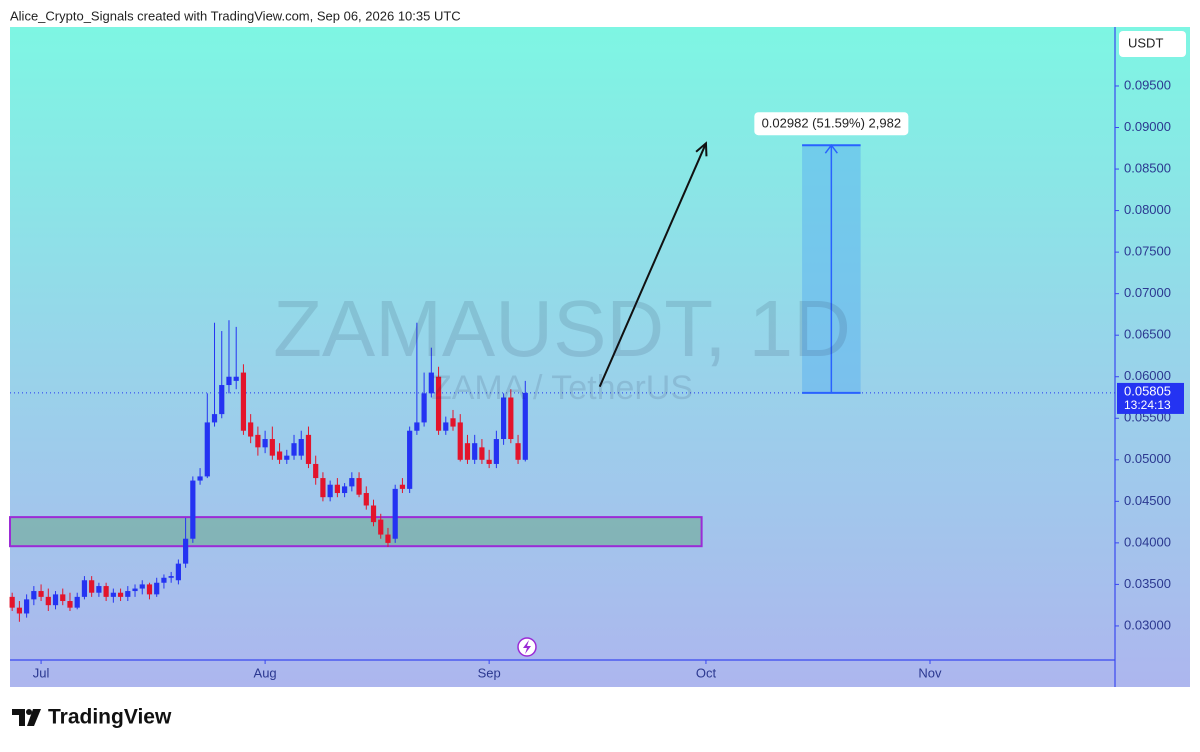  I want to click on y-tick-label: 0.04500, so click(1147, 500).